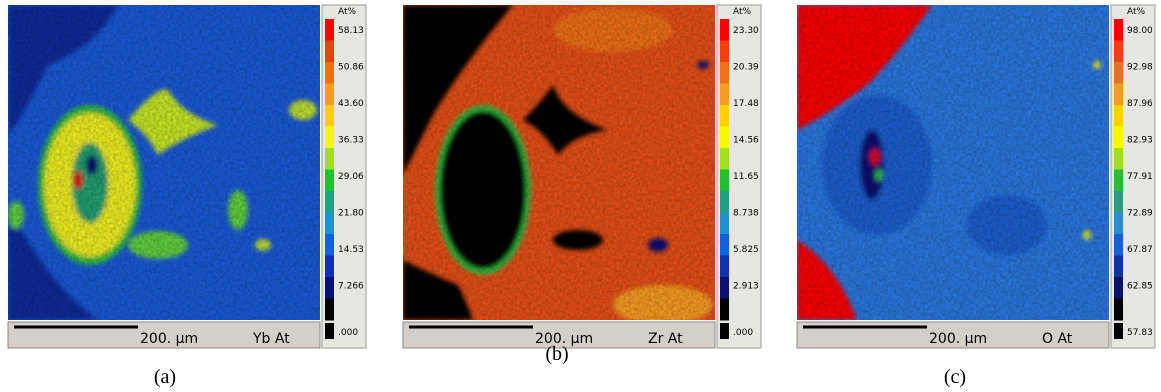  I want to click on colorbar-label: 21.80, so click(351, 214).